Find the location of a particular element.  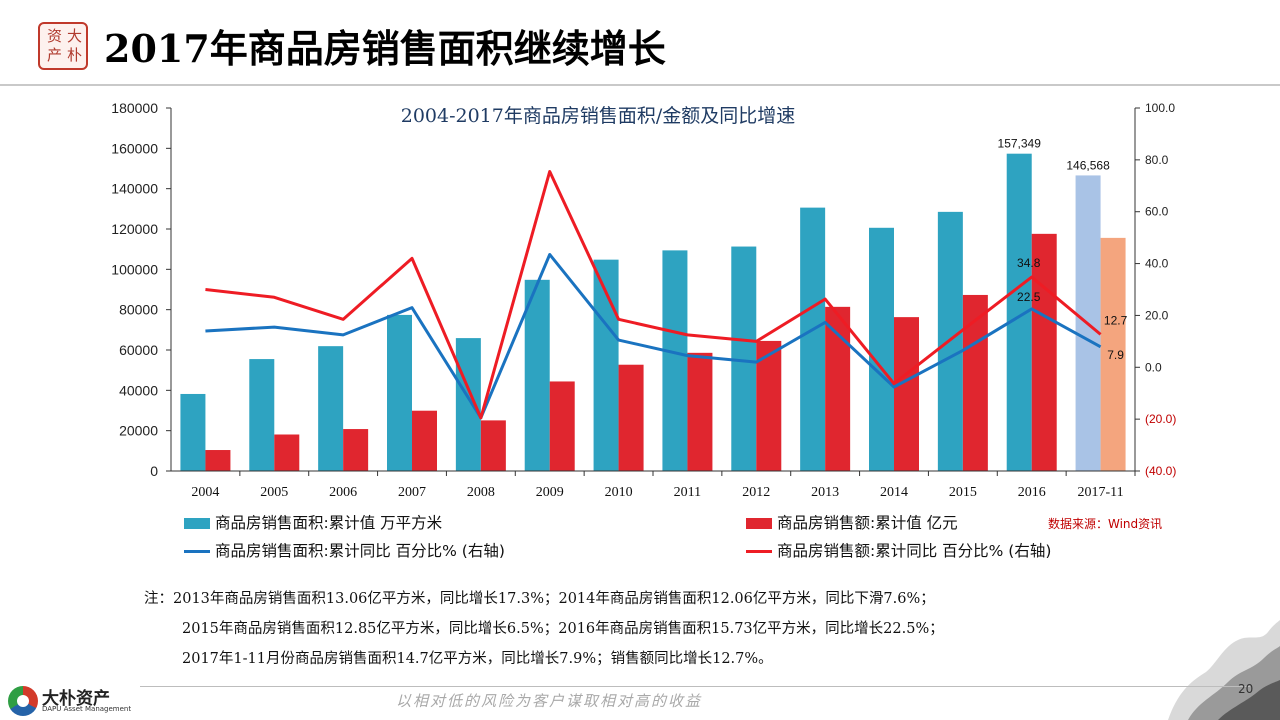

left-tick-label: 180000 is located at coordinates (134, 108).